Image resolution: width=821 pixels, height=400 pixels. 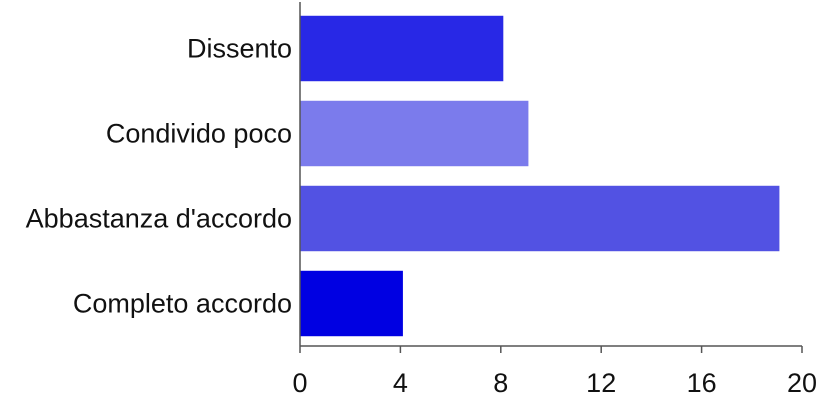 I want to click on x-tick-label-4: 16, so click(x=702, y=383).